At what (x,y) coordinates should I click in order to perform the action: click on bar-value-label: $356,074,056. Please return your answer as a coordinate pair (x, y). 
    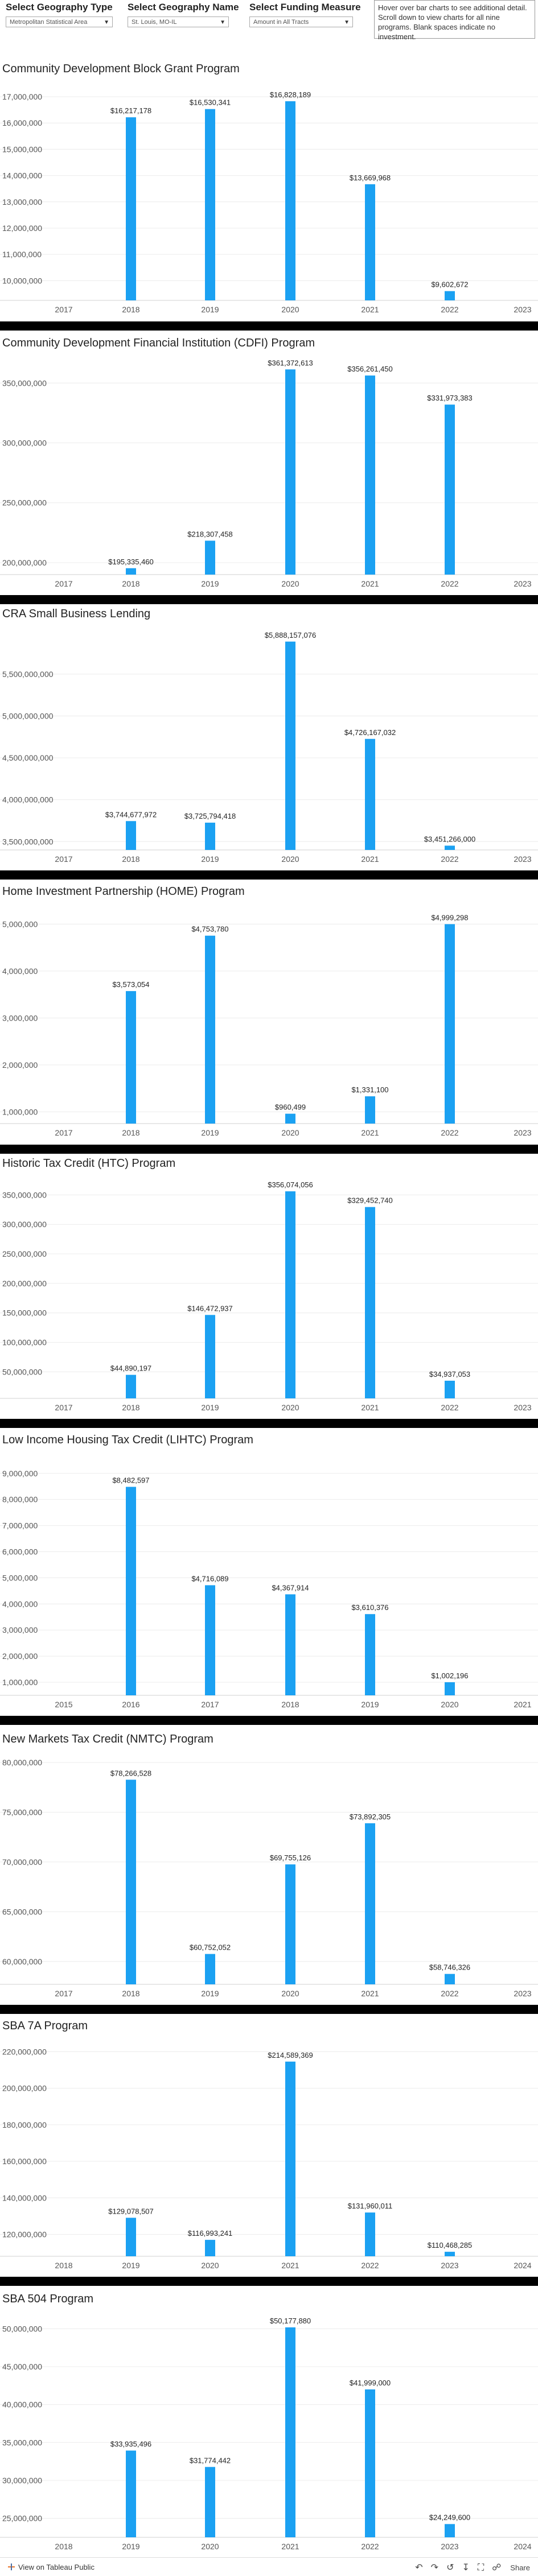
    Looking at the image, I should click on (290, 1185).